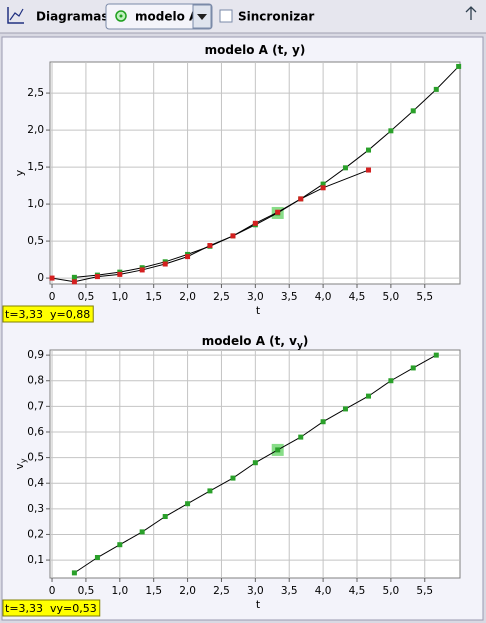 Image resolution: width=486 pixels, height=623 pixels. I want to click on y-tick-label: 0,1, so click(35, 560).